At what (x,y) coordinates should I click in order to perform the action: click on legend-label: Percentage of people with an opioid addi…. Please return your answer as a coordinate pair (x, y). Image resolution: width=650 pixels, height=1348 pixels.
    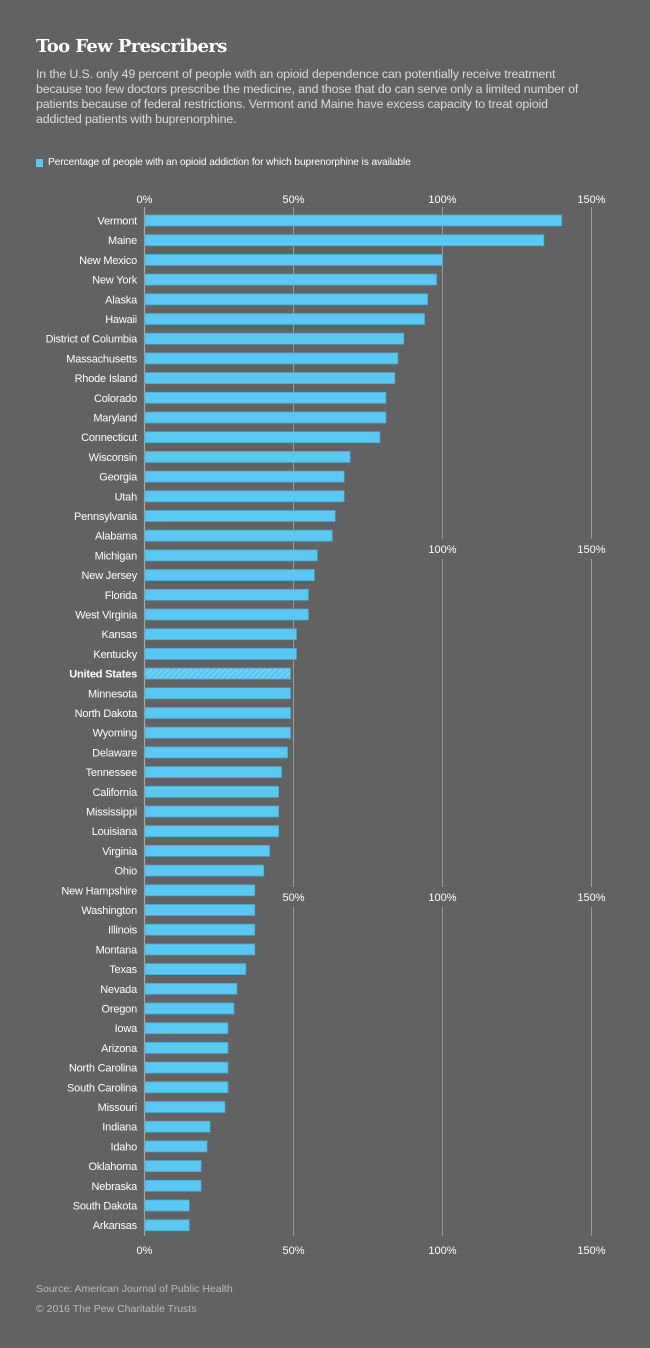
    Looking at the image, I should click on (229, 162).